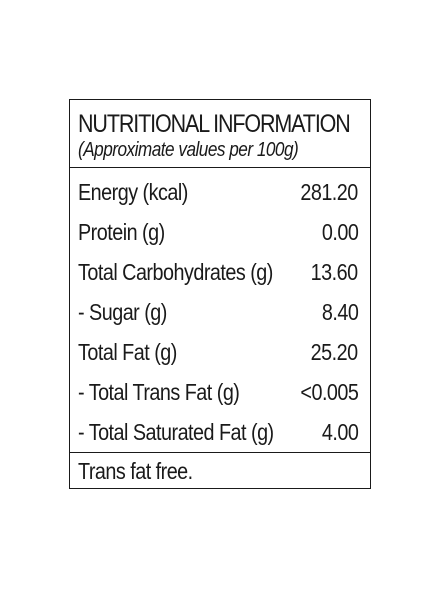 This screenshot has width=442, height=590. What do you see at coordinates (340, 312) in the screenshot?
I see `nutrient-value: 8.40` at bounding box center [340, 312].